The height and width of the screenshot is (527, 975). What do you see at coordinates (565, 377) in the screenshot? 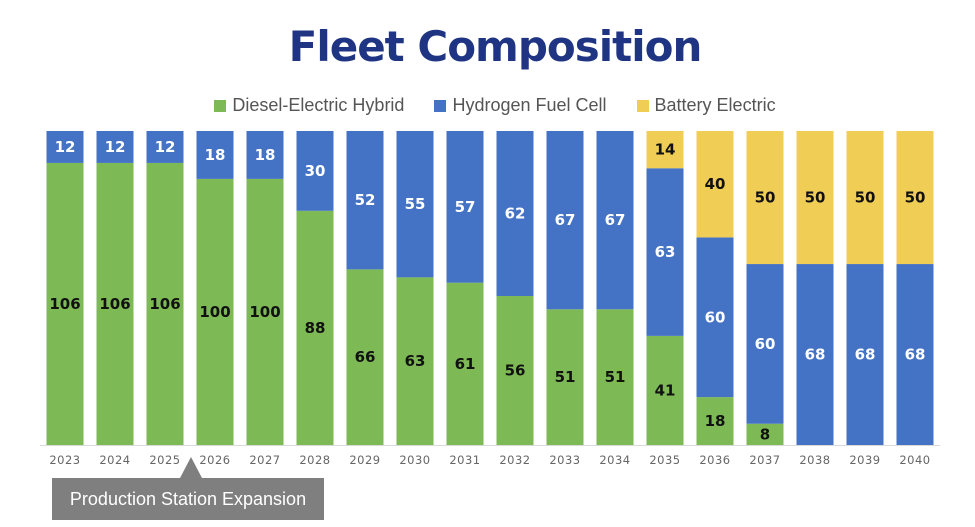
I see `bar-segment-diesel-2033` at bounding box center [565, 377].